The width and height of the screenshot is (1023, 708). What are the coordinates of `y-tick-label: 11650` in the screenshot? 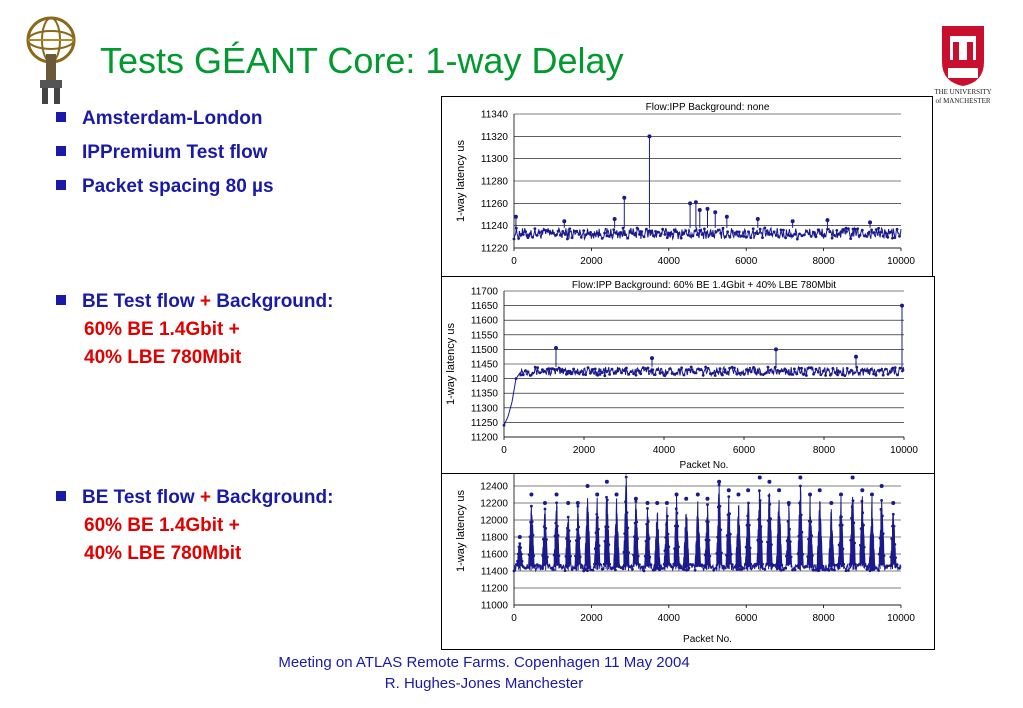 It's located at (485, 306).